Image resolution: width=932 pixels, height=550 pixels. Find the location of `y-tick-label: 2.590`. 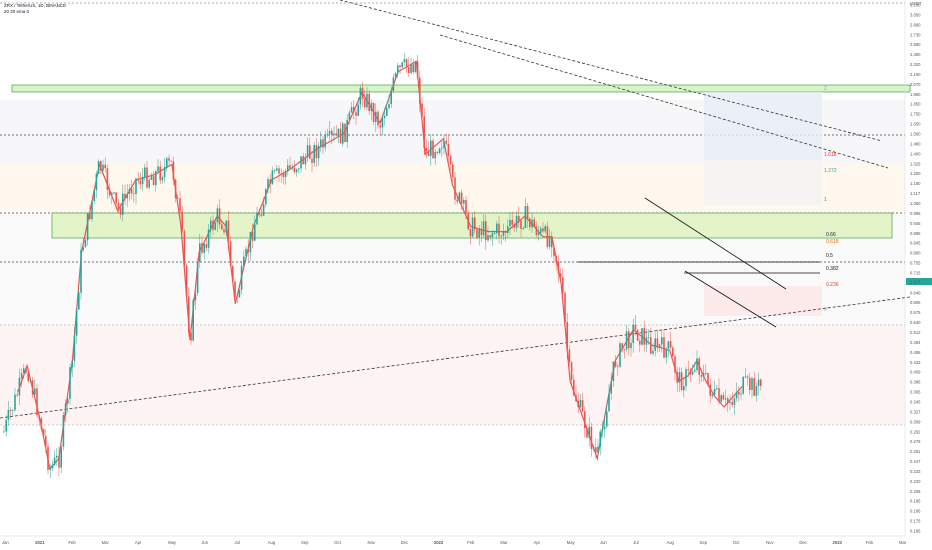

y-tick-label: 2.590 is located at coordinates (915, 44).